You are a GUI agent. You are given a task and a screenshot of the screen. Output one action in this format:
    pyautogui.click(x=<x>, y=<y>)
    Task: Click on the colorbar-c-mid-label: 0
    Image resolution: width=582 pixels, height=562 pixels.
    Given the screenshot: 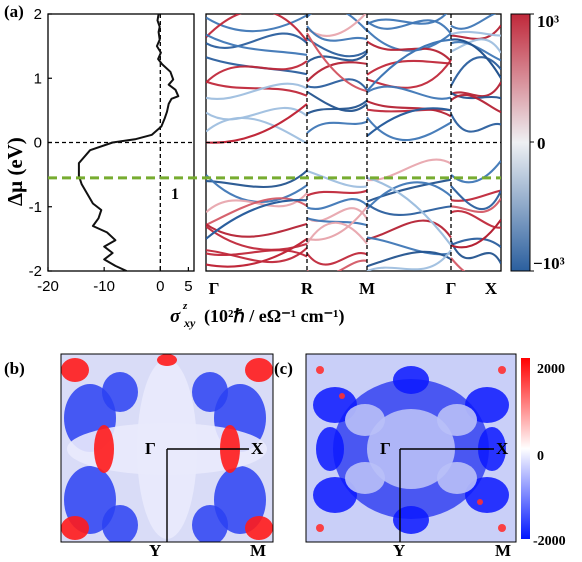 What is the action you would take?
    pyautogui.click(x=540, y=456)
    